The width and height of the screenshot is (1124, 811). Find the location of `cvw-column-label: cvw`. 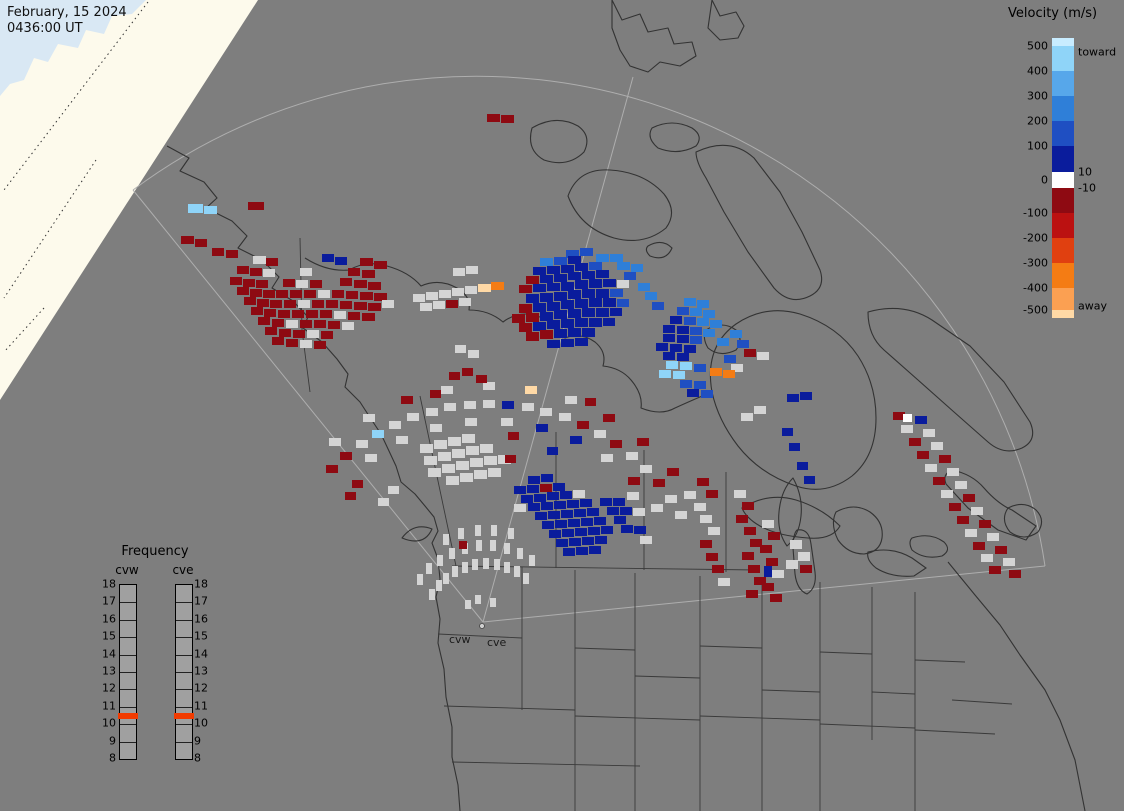

cvw-column-label: cvw is located at coordinates (127, 570).